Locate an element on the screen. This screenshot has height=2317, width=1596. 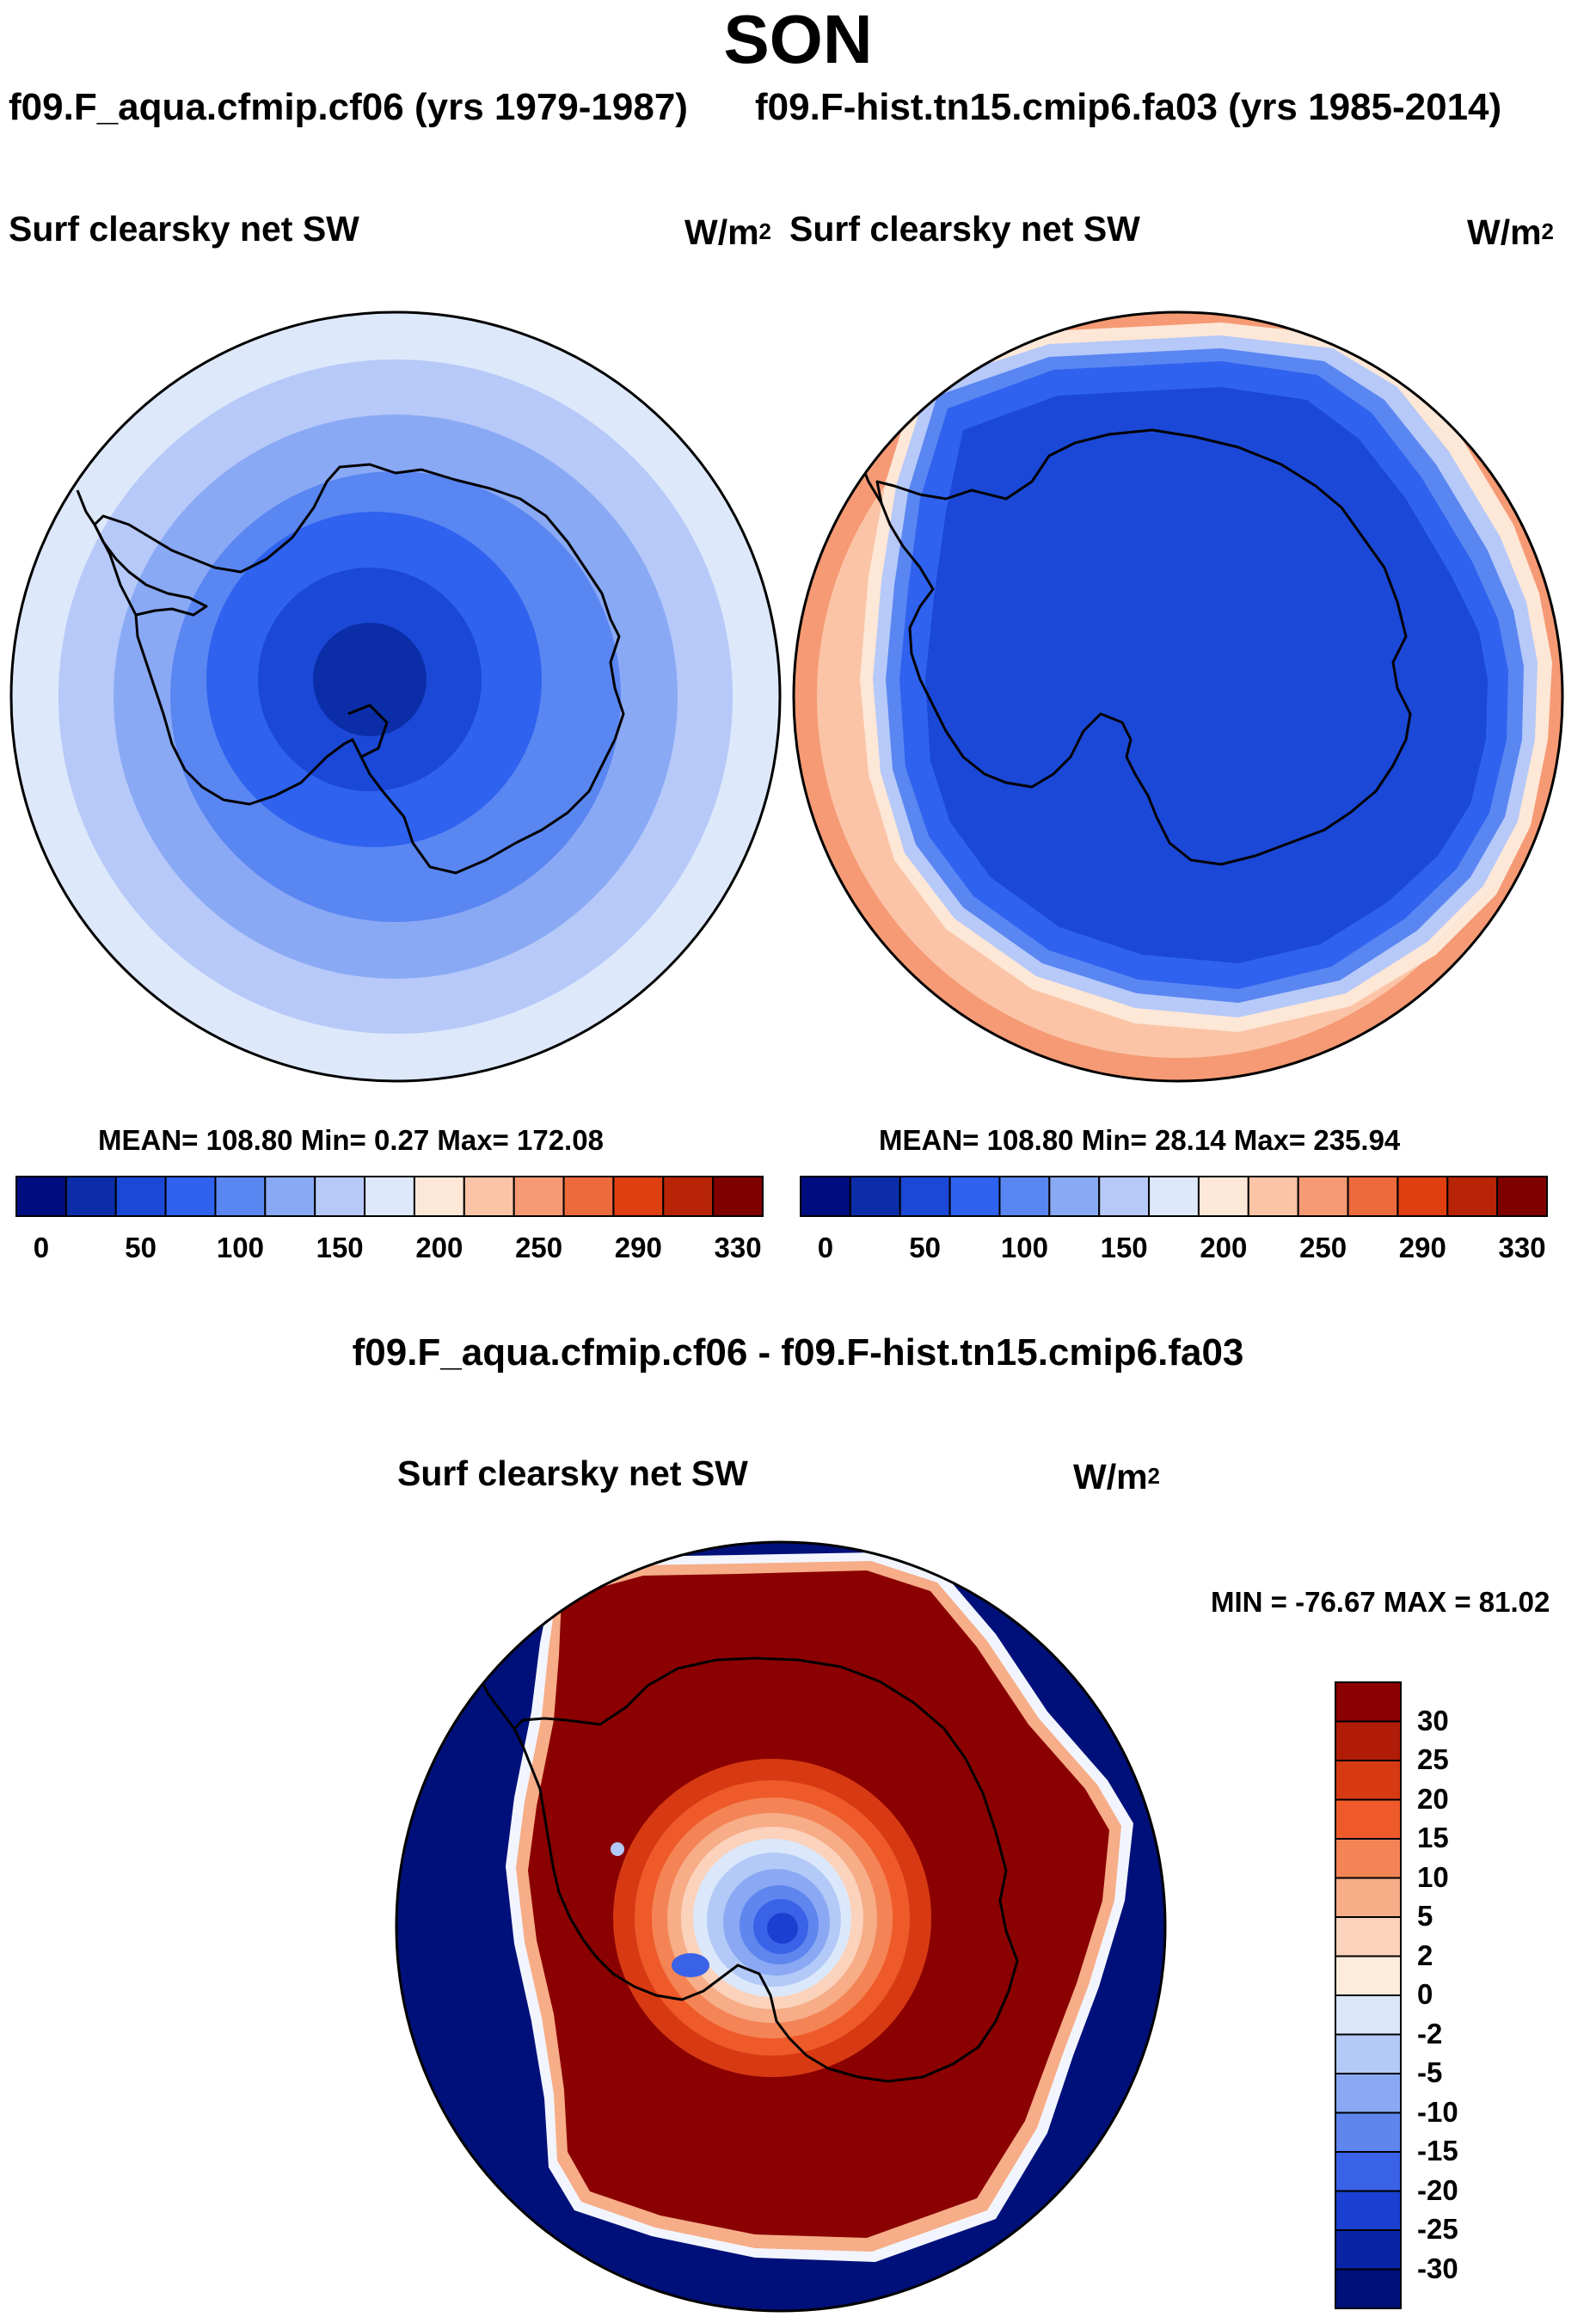
diff-colorbar-tick-label: 25 is located at coordinates (1433, 1759).